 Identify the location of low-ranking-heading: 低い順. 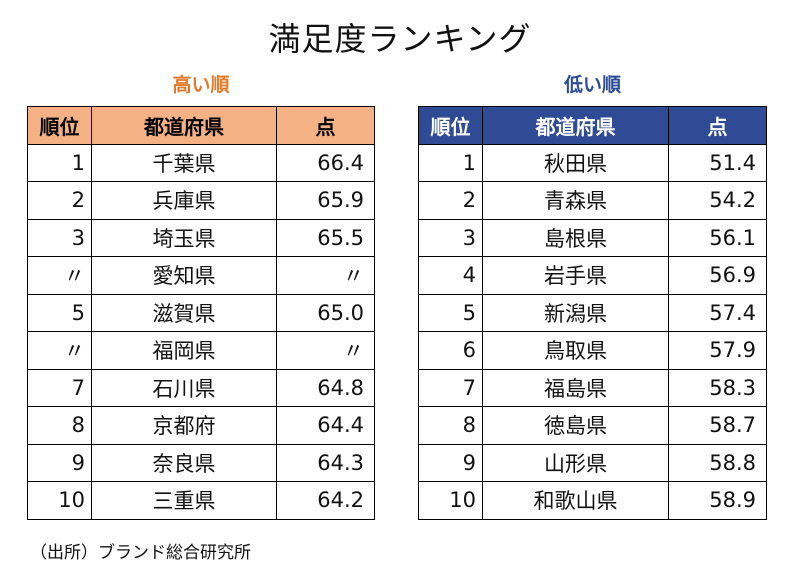
(592, 85).